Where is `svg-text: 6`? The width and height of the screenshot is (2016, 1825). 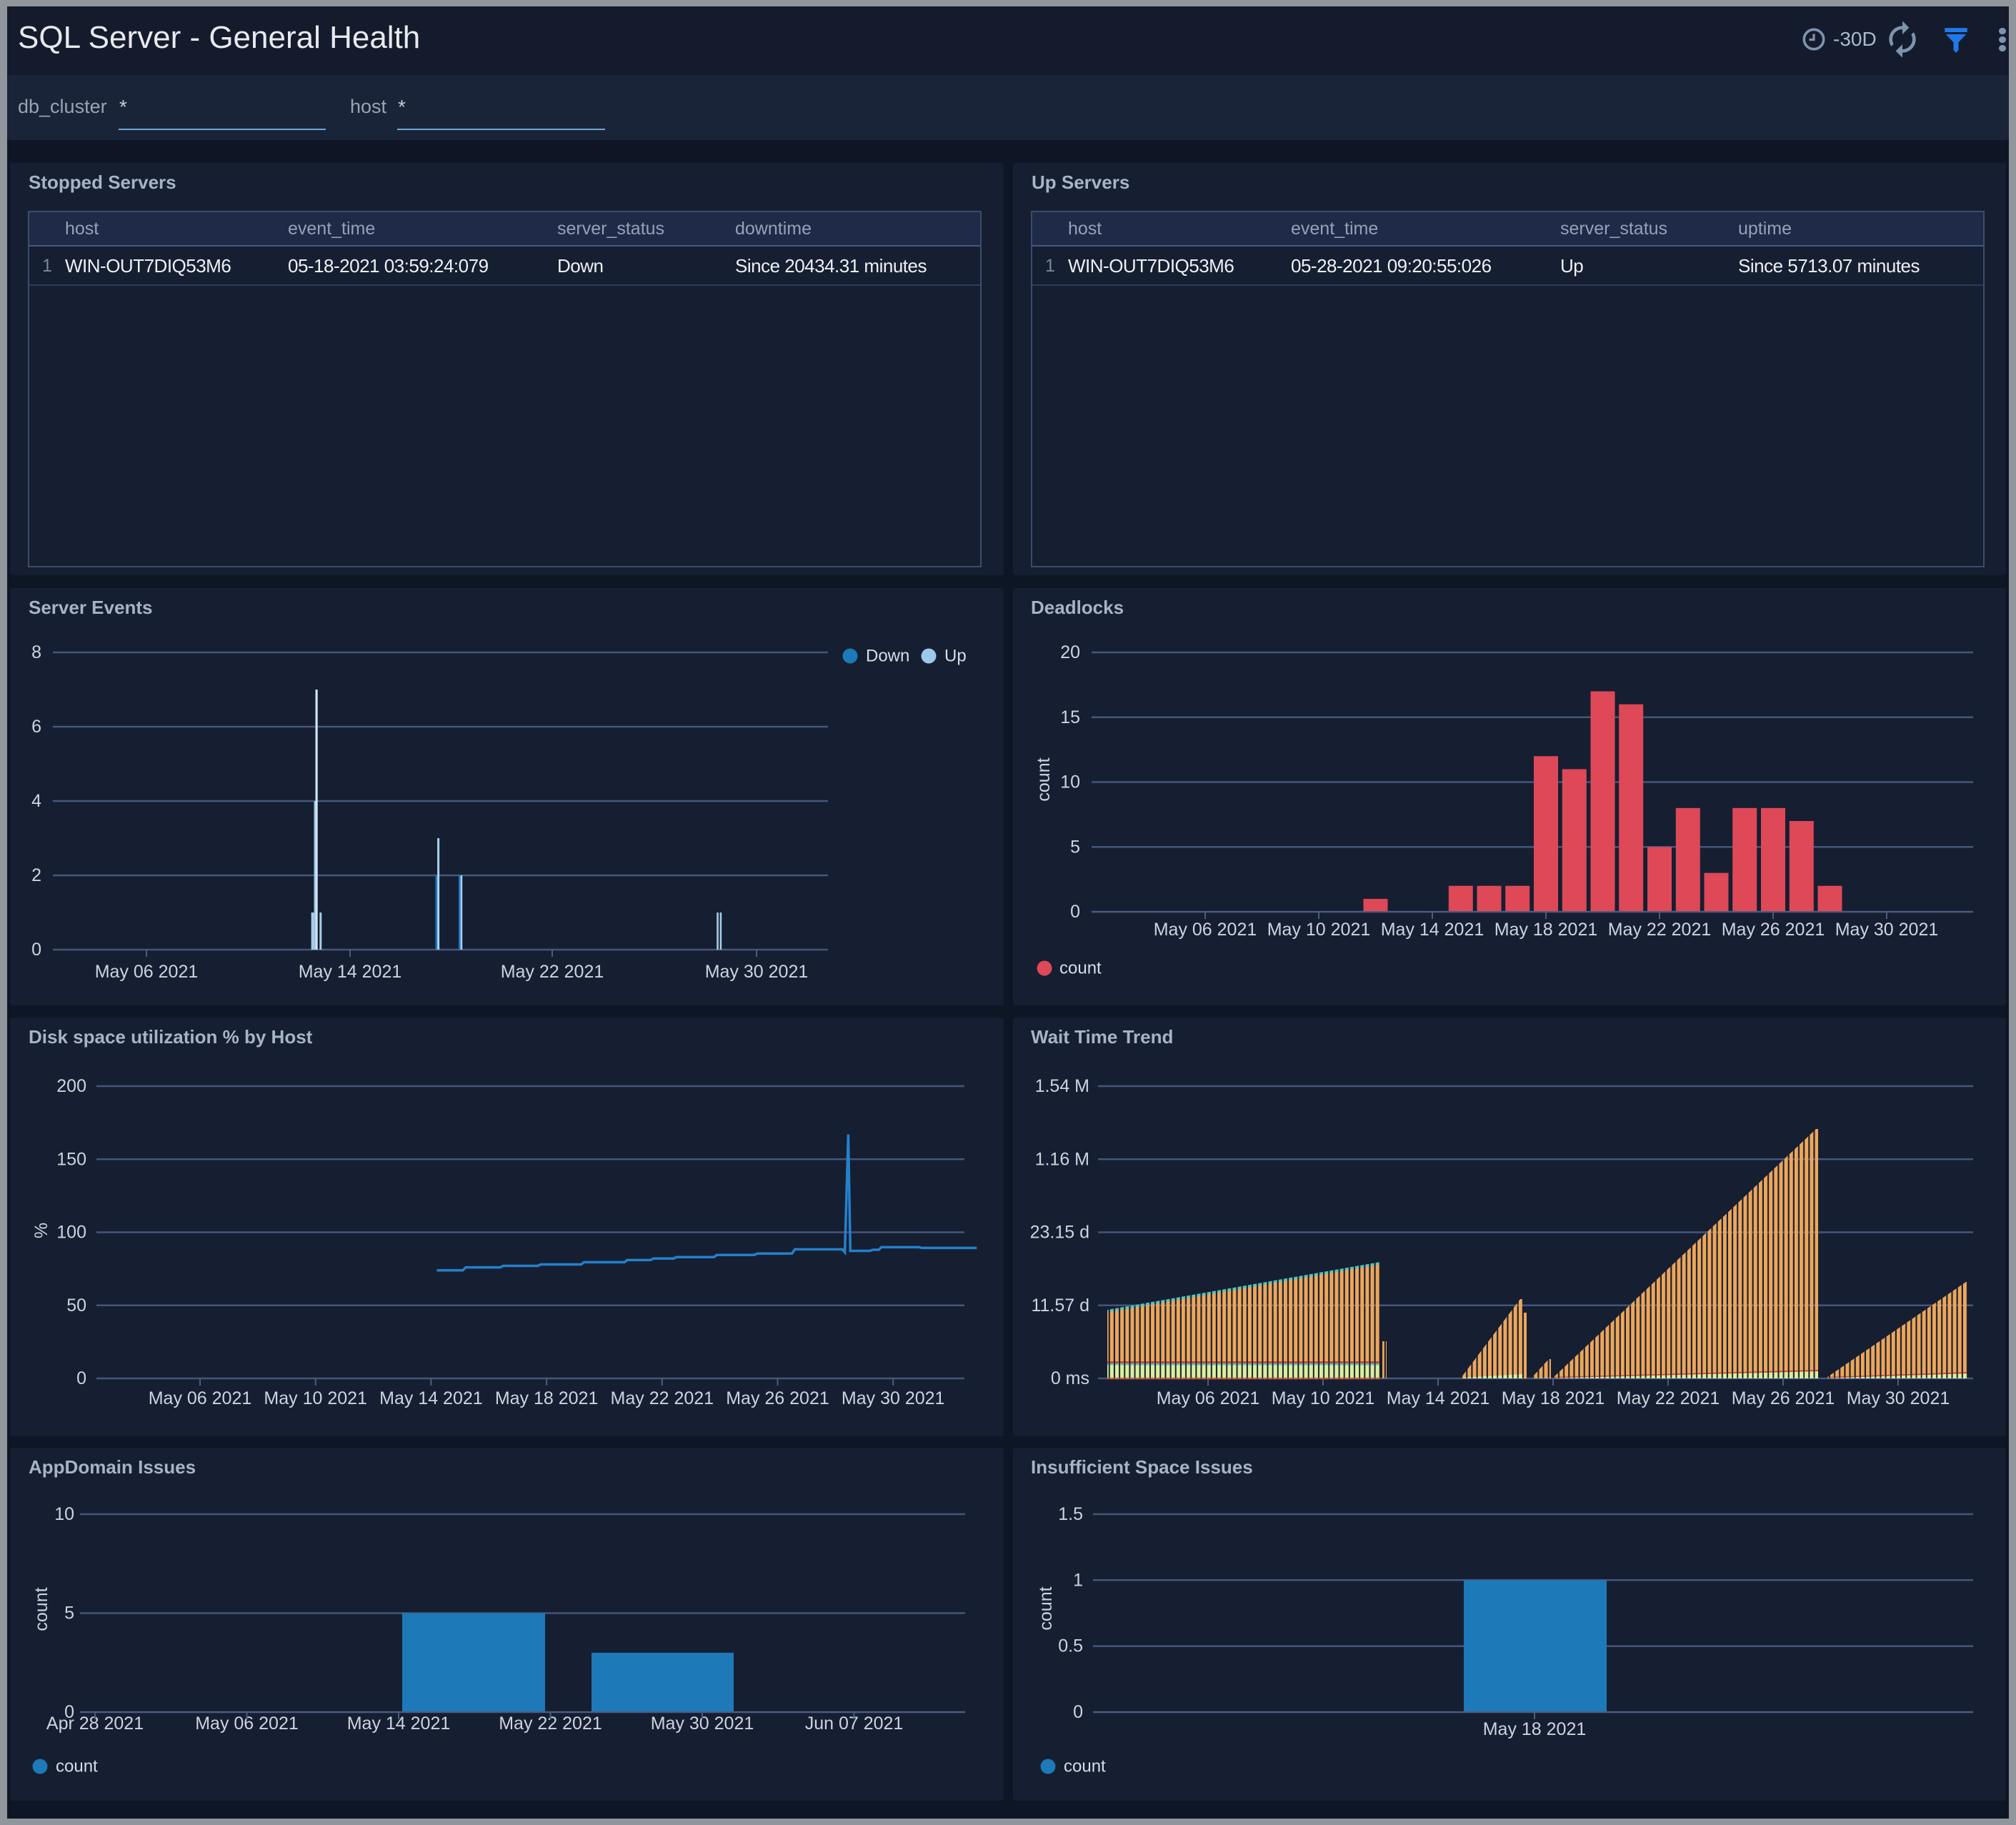
svg-text: 6 is located at coordinates (36, 727).